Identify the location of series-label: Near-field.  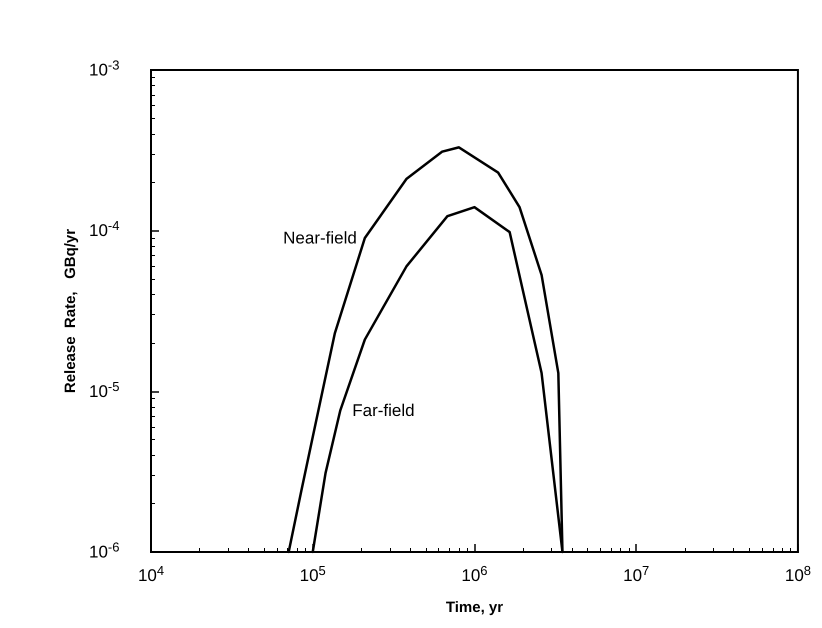
(320, 238).